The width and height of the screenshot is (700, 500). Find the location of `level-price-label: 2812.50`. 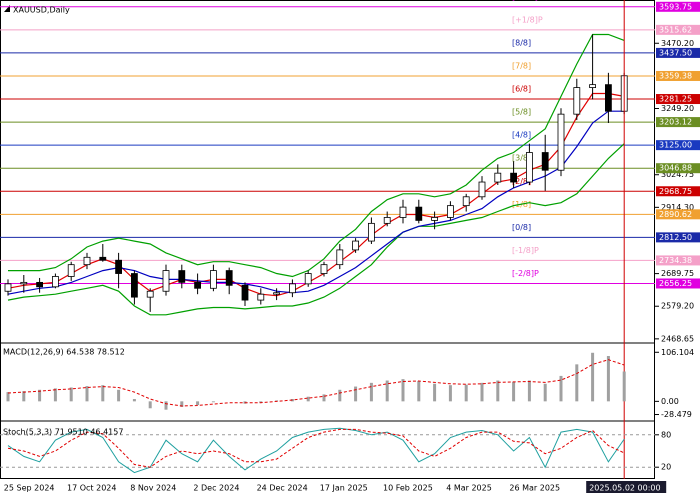

level-price-label: 2812.50 is located at coordinates (675, 237).